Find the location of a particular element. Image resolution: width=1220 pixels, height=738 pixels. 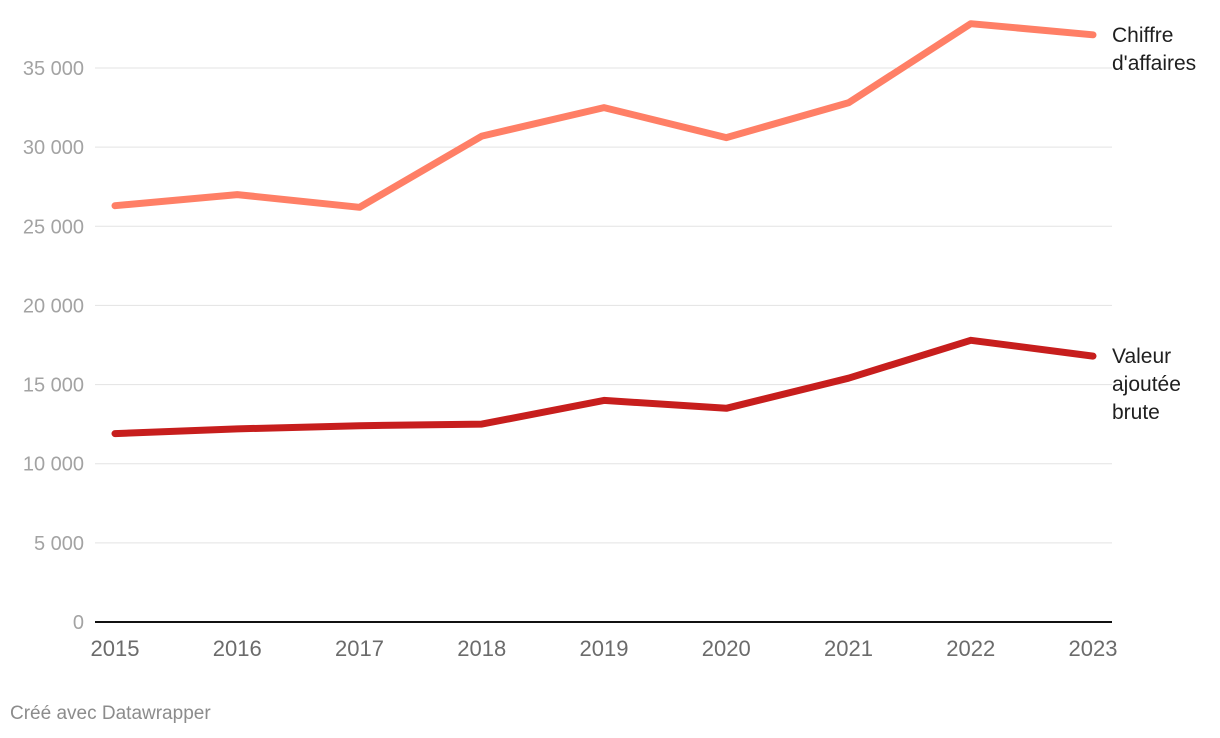

y-tick-label: 35 000 is located at coordinates (53, 69).